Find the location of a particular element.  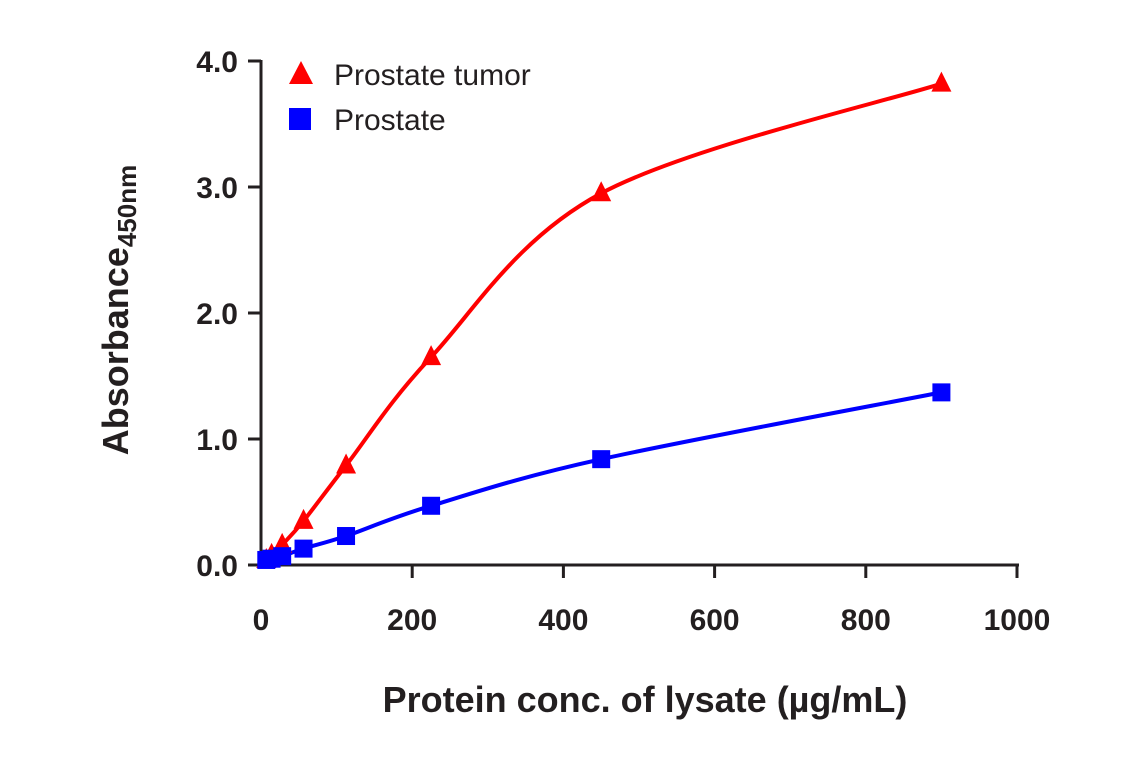

y-tick-label: 4.0 is located at coordinates (217, 62).